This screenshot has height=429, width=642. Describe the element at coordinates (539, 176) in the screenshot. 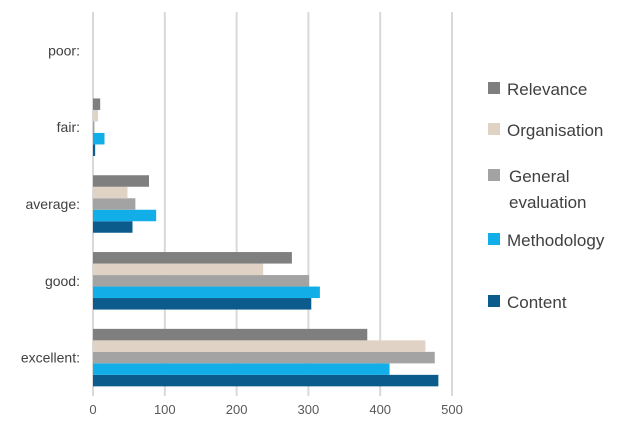

I see `legend-label-general-evaluation-line-1: General` at that location.